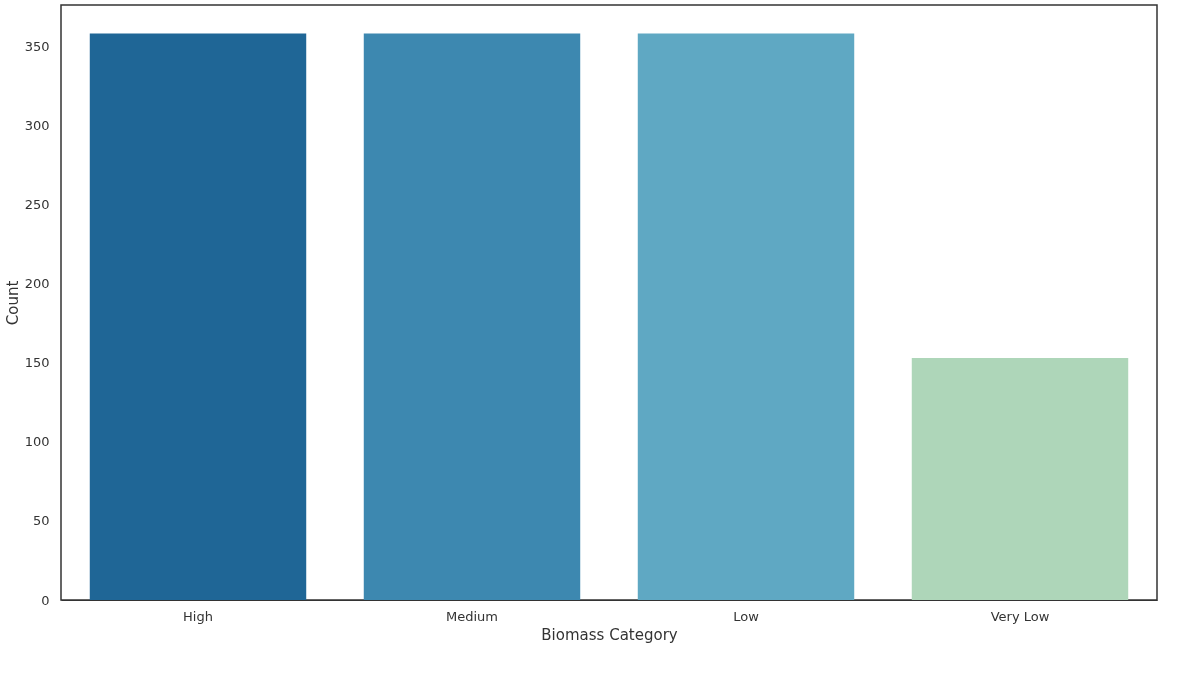 This screenshot has height=677, width=1196. I want to click on x-tick-label: Medium, so click(472, 616).